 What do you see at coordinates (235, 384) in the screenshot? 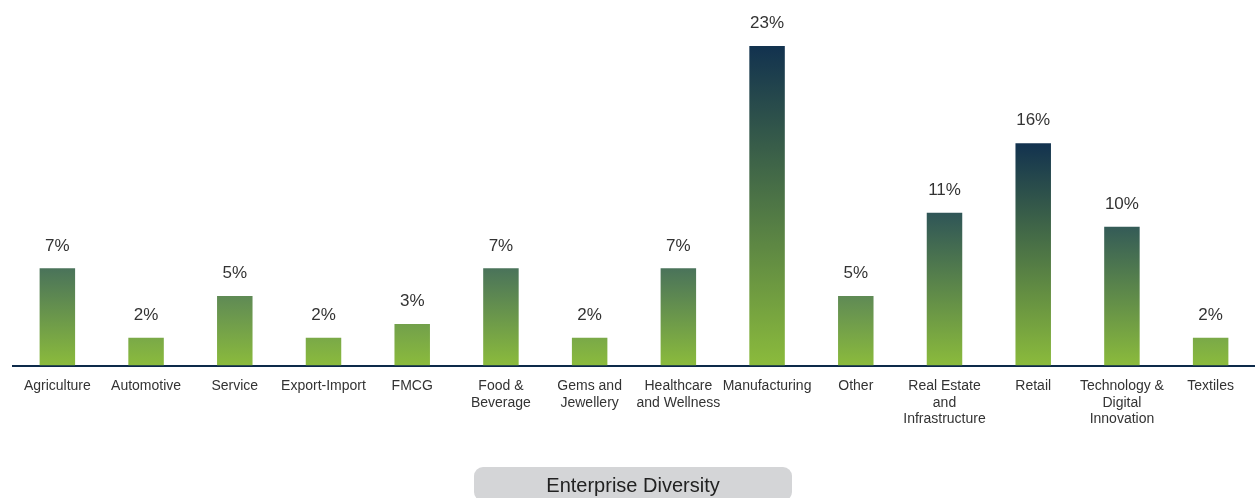
I see `x-tick-label: Service` at bounding box center [235, 384].